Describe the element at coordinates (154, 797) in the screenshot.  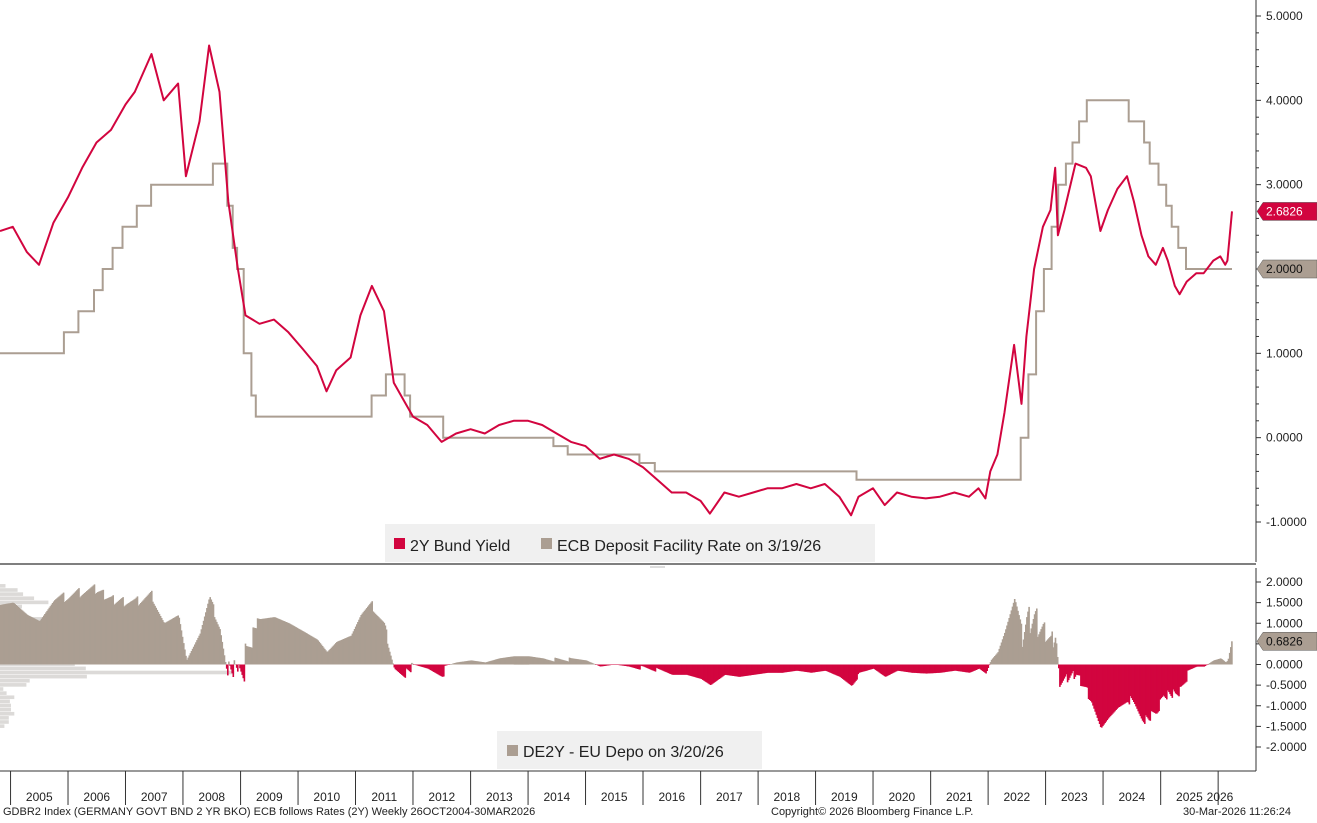
I see `x-tick-label: 2007` at that location.